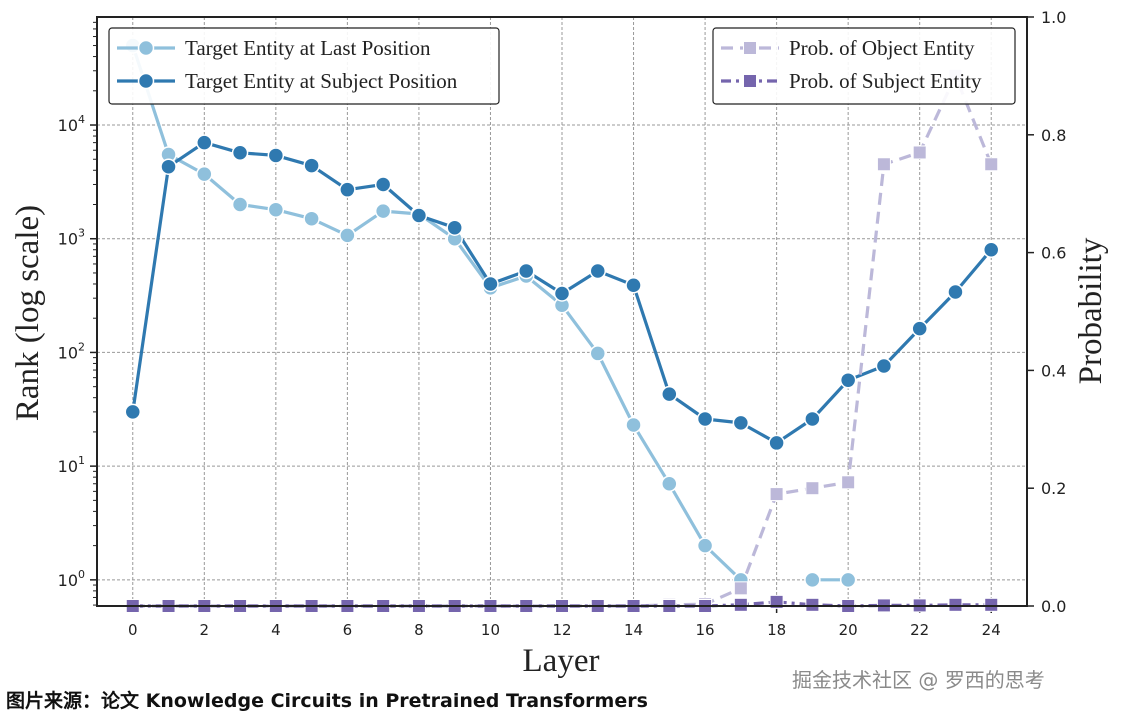 The height and width of the screenshot is (714, 1123). Describe the element at coordinates (705, 630) in the screenshot. I see `x-tick-label: 16` at that location.